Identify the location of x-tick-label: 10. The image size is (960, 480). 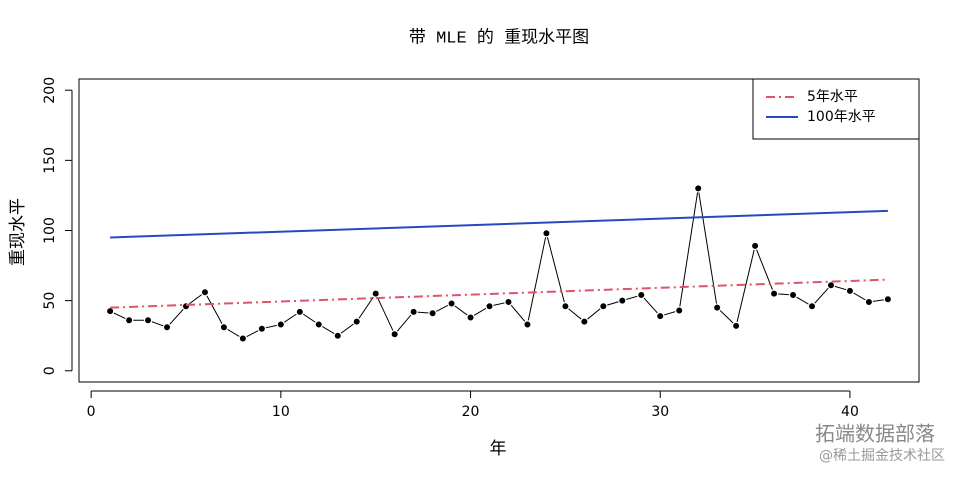
(281, 412).